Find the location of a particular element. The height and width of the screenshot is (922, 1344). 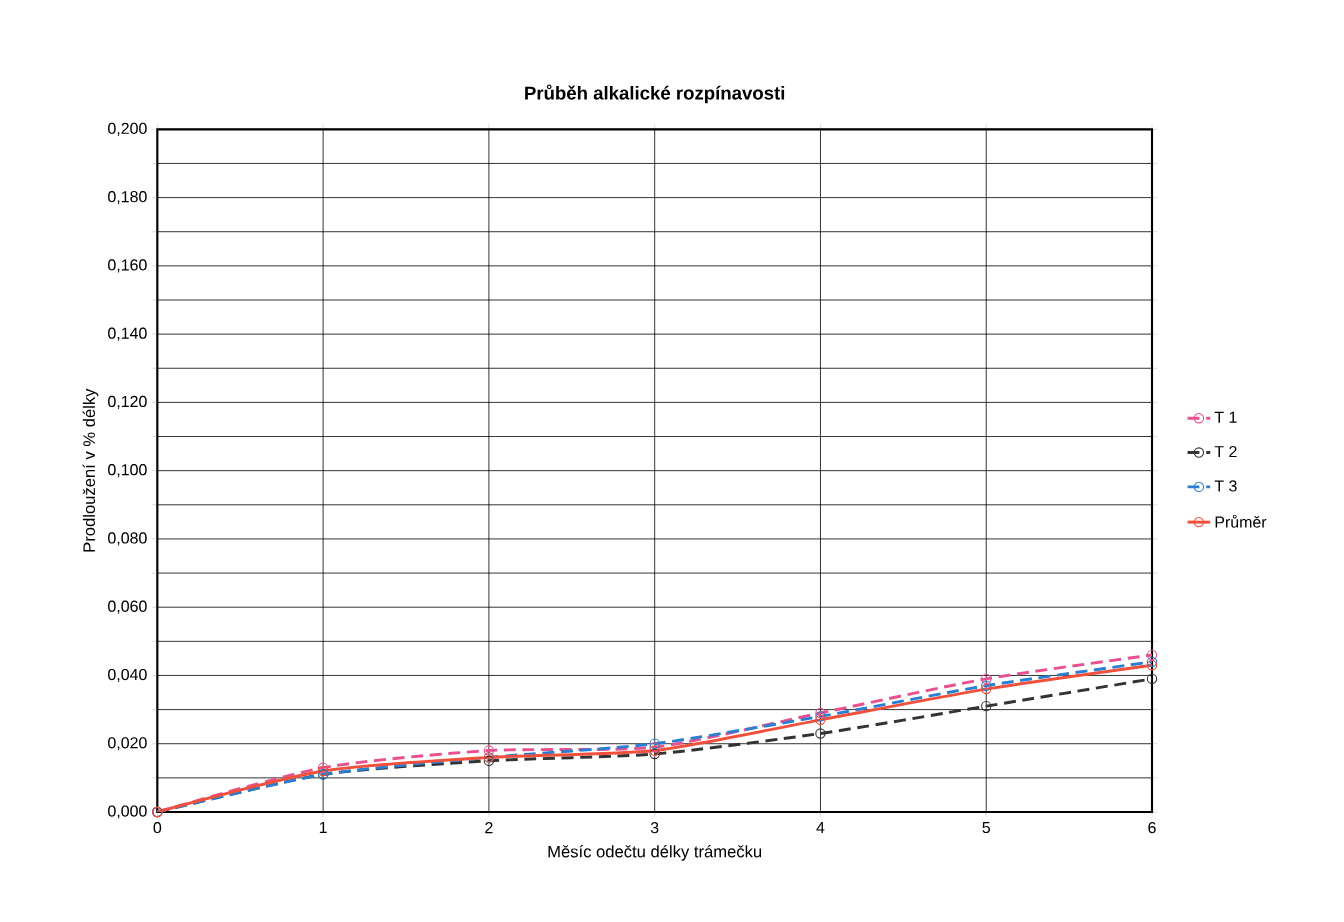

x-axis-title: Měsíc odečtu délky trámečku is located at coordinates (655, 853).